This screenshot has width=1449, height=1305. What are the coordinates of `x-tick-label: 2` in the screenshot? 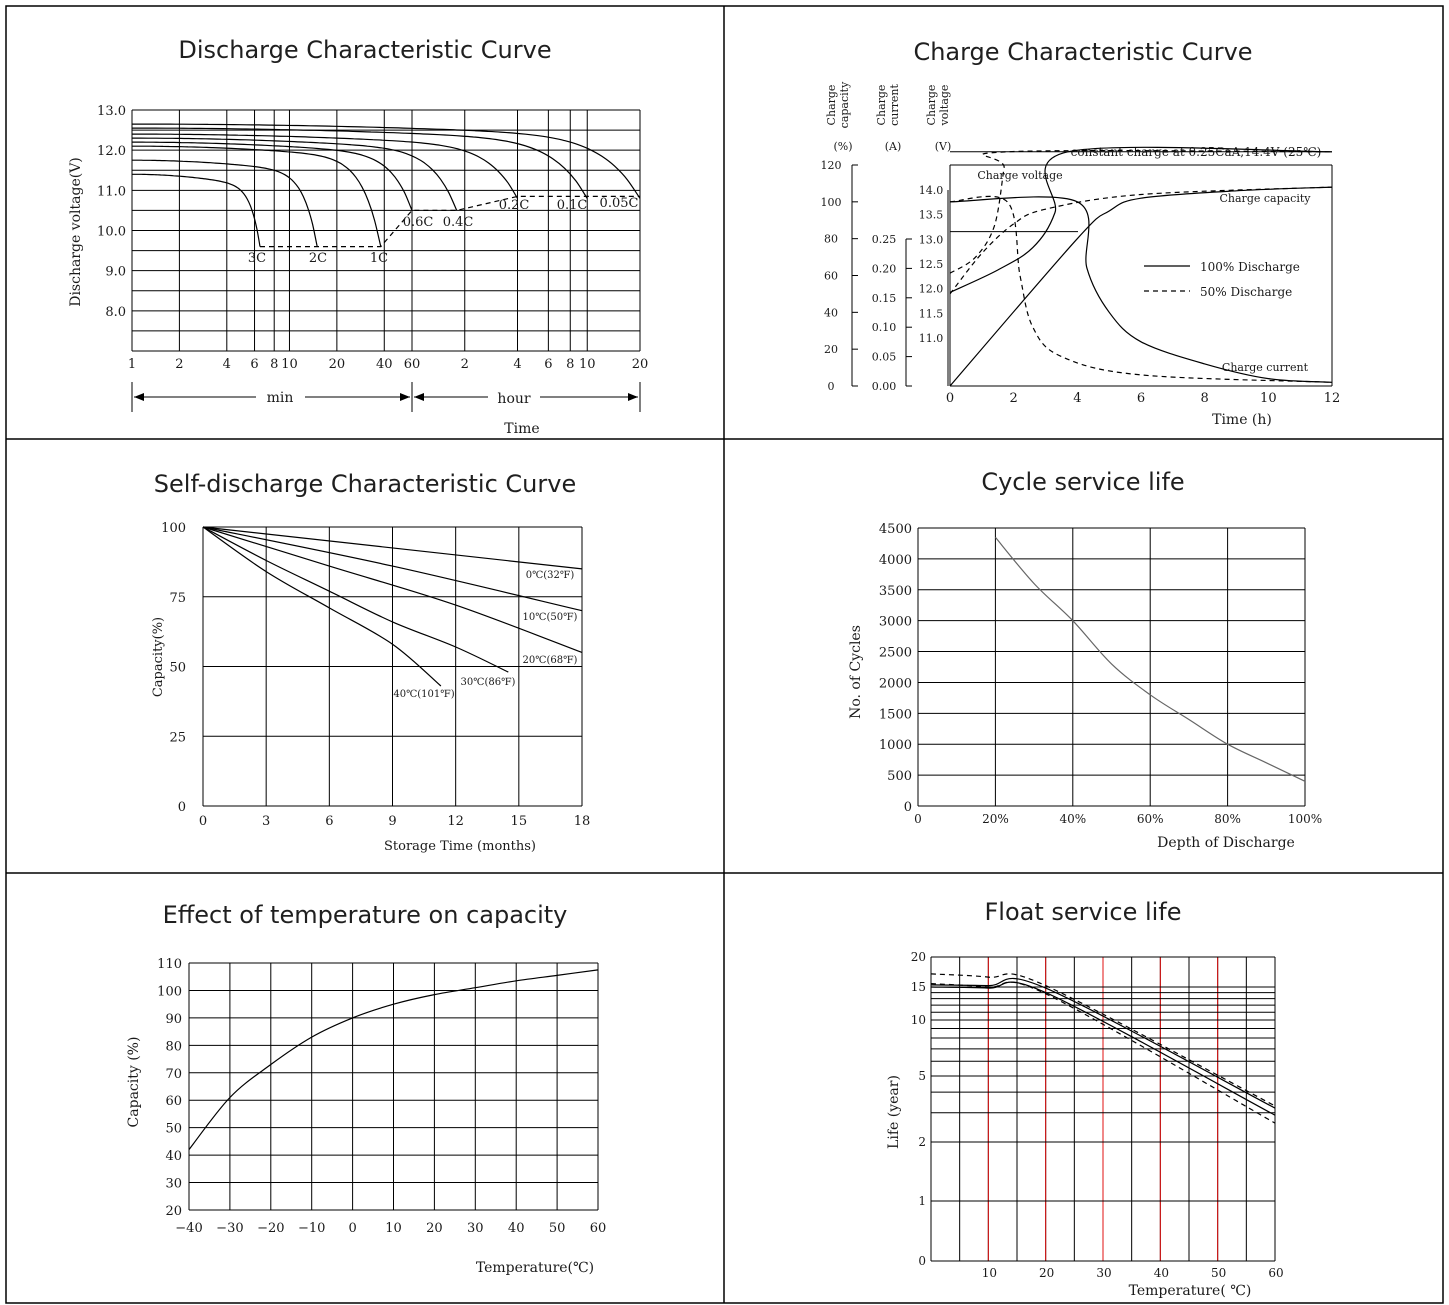 It's located at (1014, 398).